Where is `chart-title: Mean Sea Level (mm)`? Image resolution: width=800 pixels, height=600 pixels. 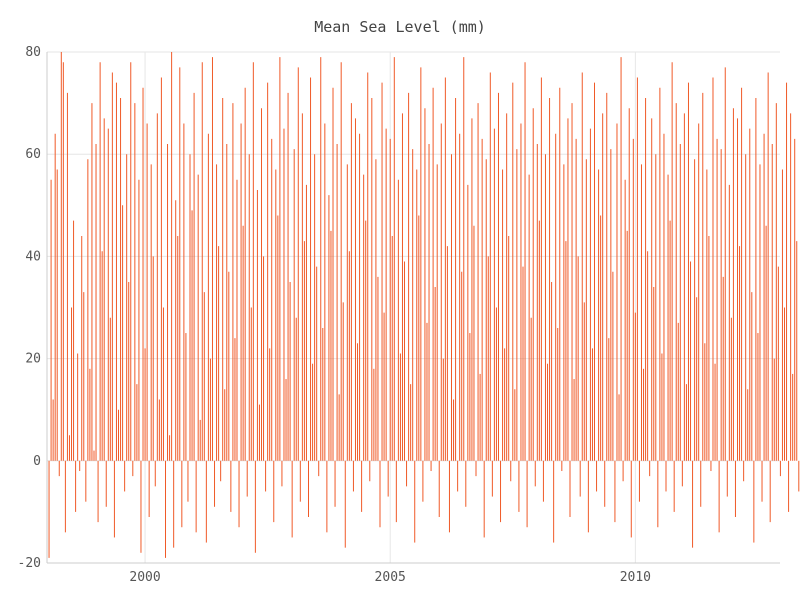
chart-title: Mean Sea Level (mm) is located at coordinates (400, 27).